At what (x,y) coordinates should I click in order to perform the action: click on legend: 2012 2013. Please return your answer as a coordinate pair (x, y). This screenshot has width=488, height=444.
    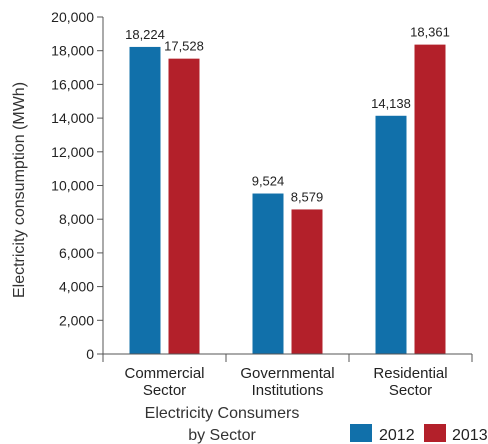
    Looking at the image, I should click on (419, 434).